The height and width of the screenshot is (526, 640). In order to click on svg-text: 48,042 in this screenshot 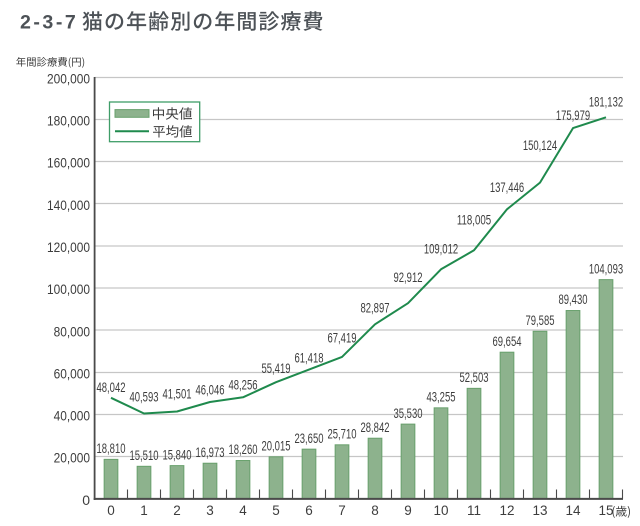, I will do `click(111, 387)`.